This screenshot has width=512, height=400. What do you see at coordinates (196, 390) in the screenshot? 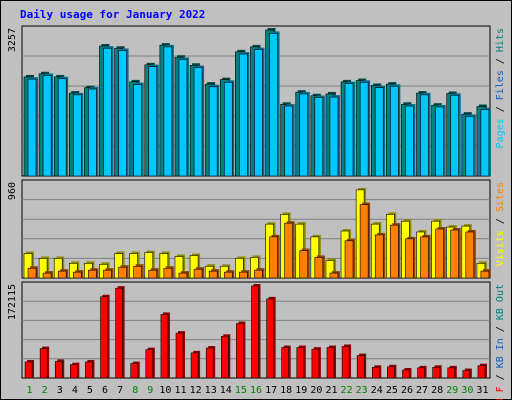
I see `x-tick-label-12: 12` at bounding box center [196, 390].